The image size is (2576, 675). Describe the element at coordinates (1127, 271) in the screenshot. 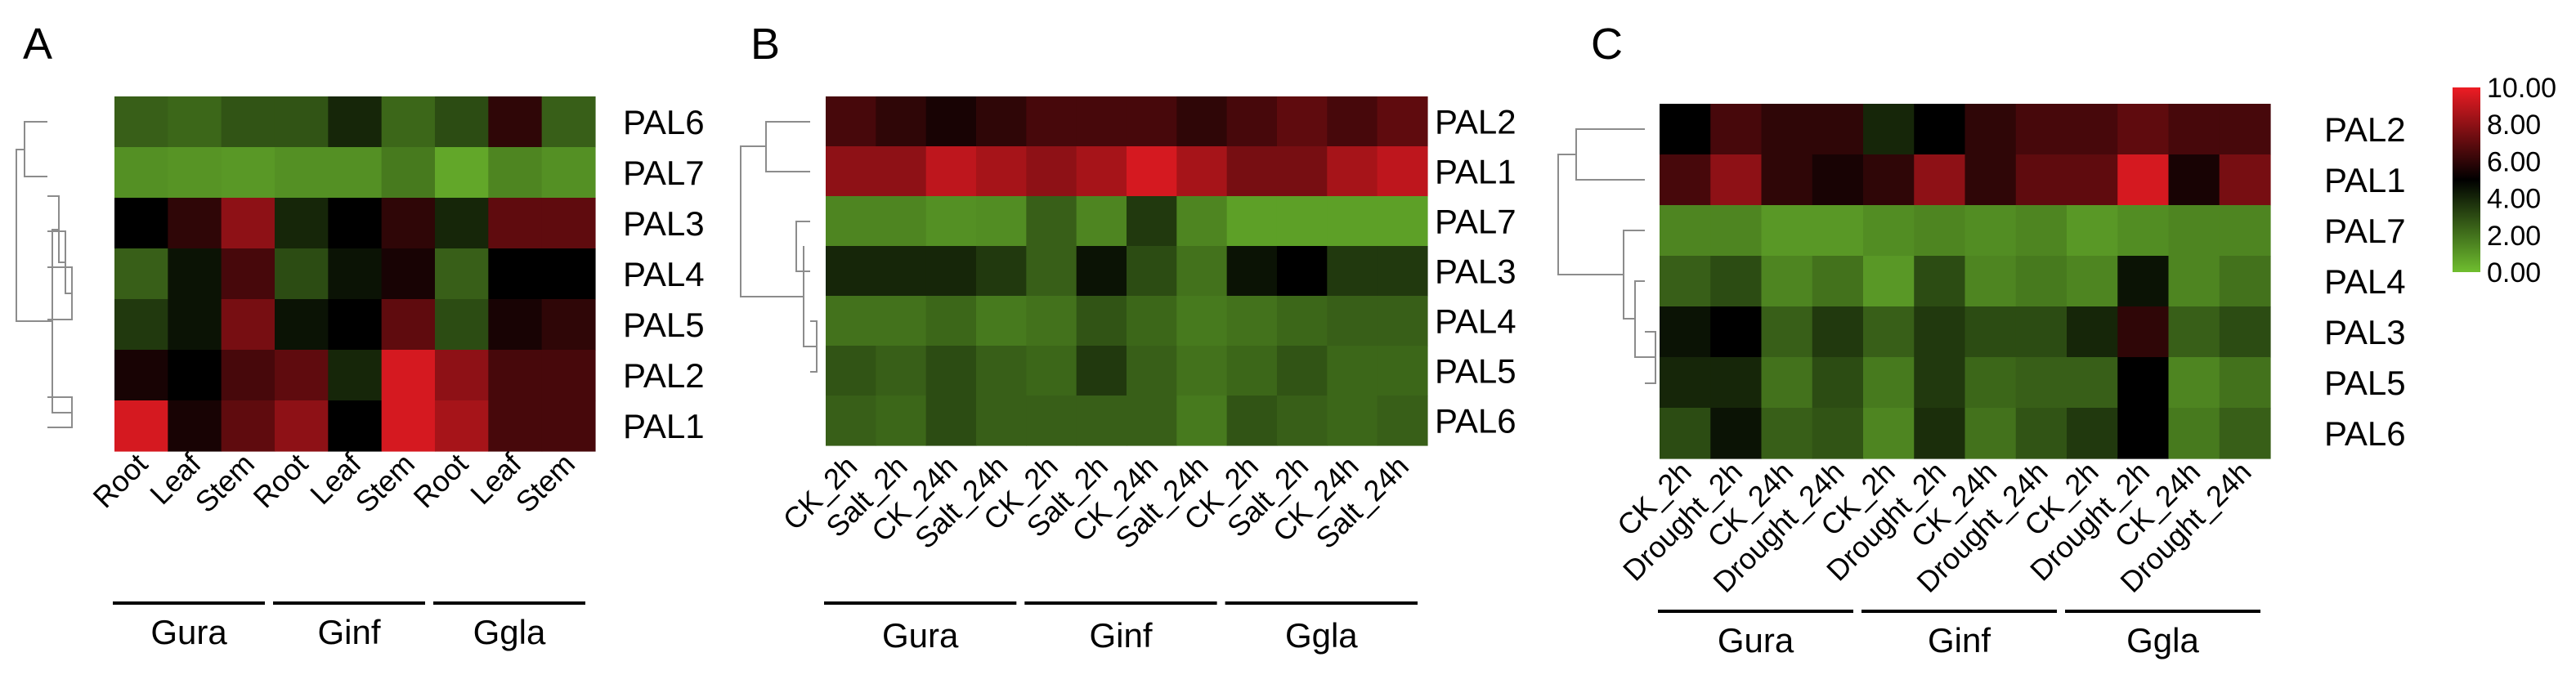

I see `cells-b` at that location.